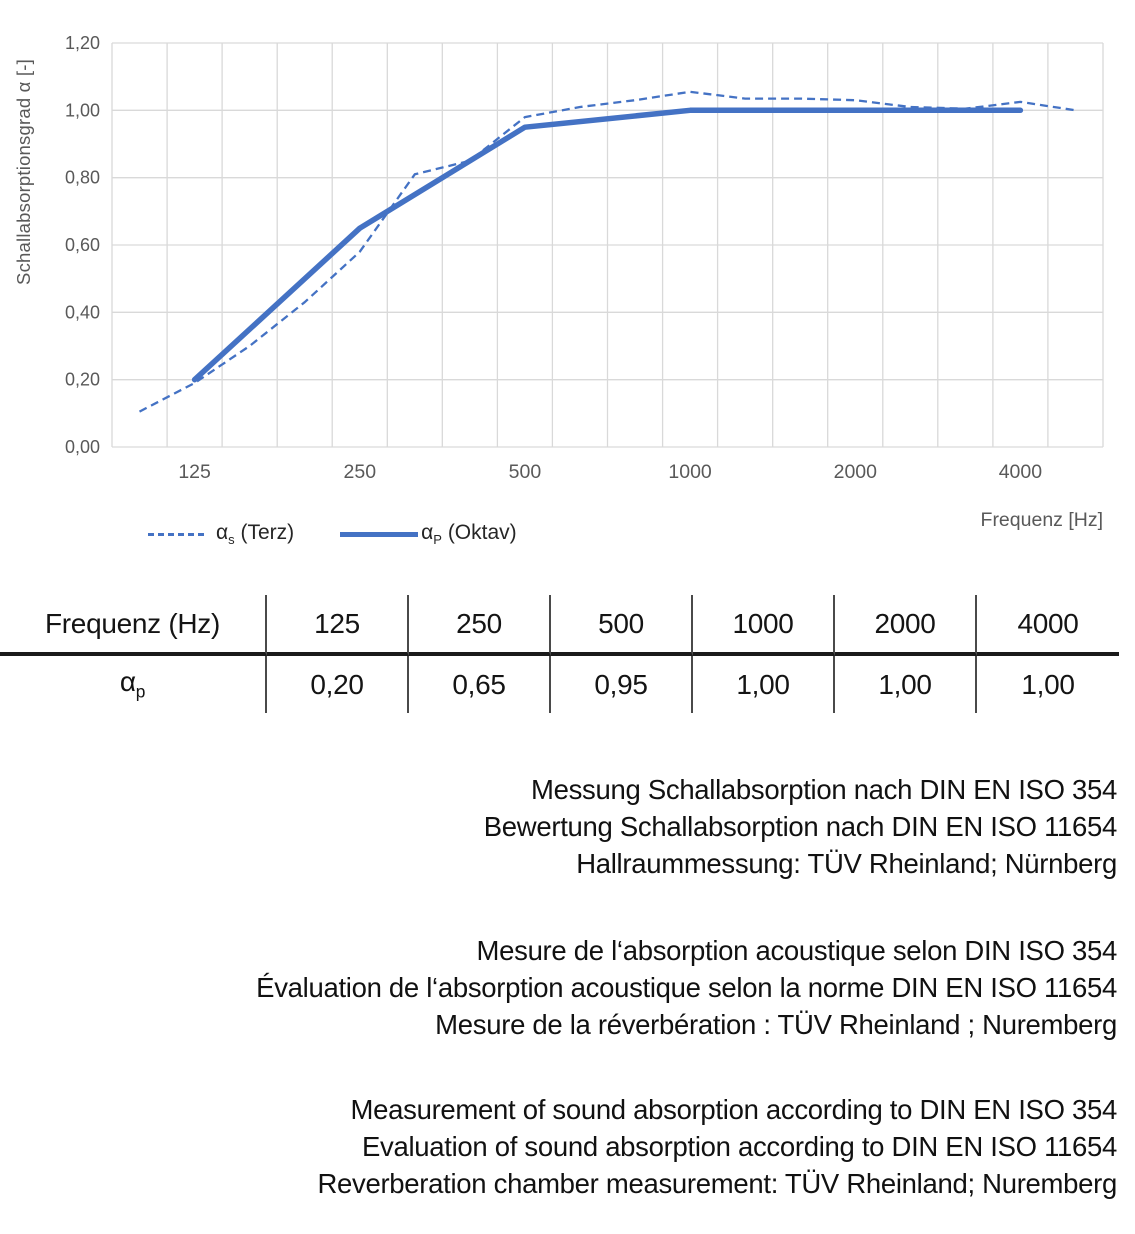  What do you see at coordinates (255, 534) in the screenshot?
I see `legend-label: αs (Terz)` at bounding box center [255, 534].